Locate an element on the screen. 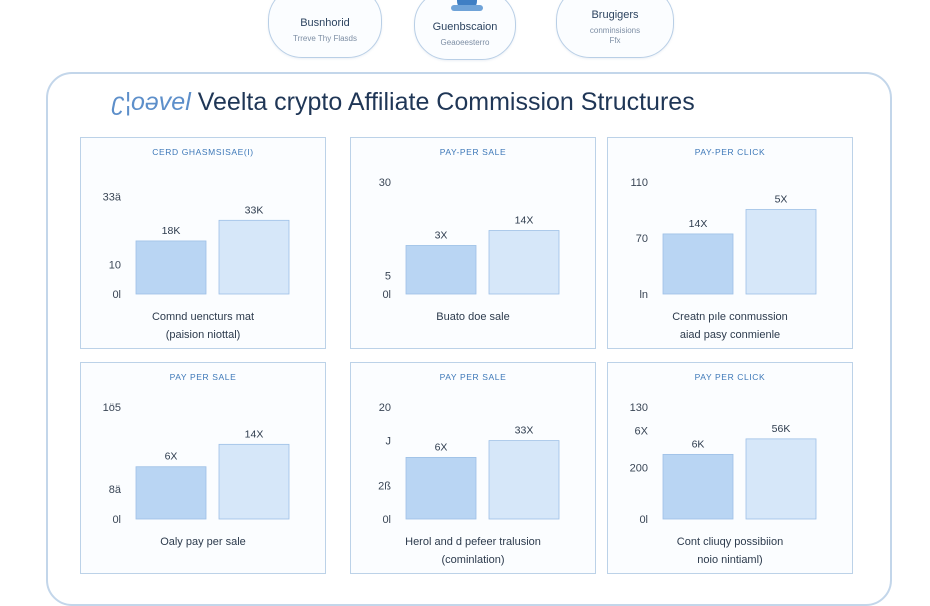 The height and width of the screenshot is (606, 930). chart-title: PAY PER CLICK is located at coordinates (730, 377).